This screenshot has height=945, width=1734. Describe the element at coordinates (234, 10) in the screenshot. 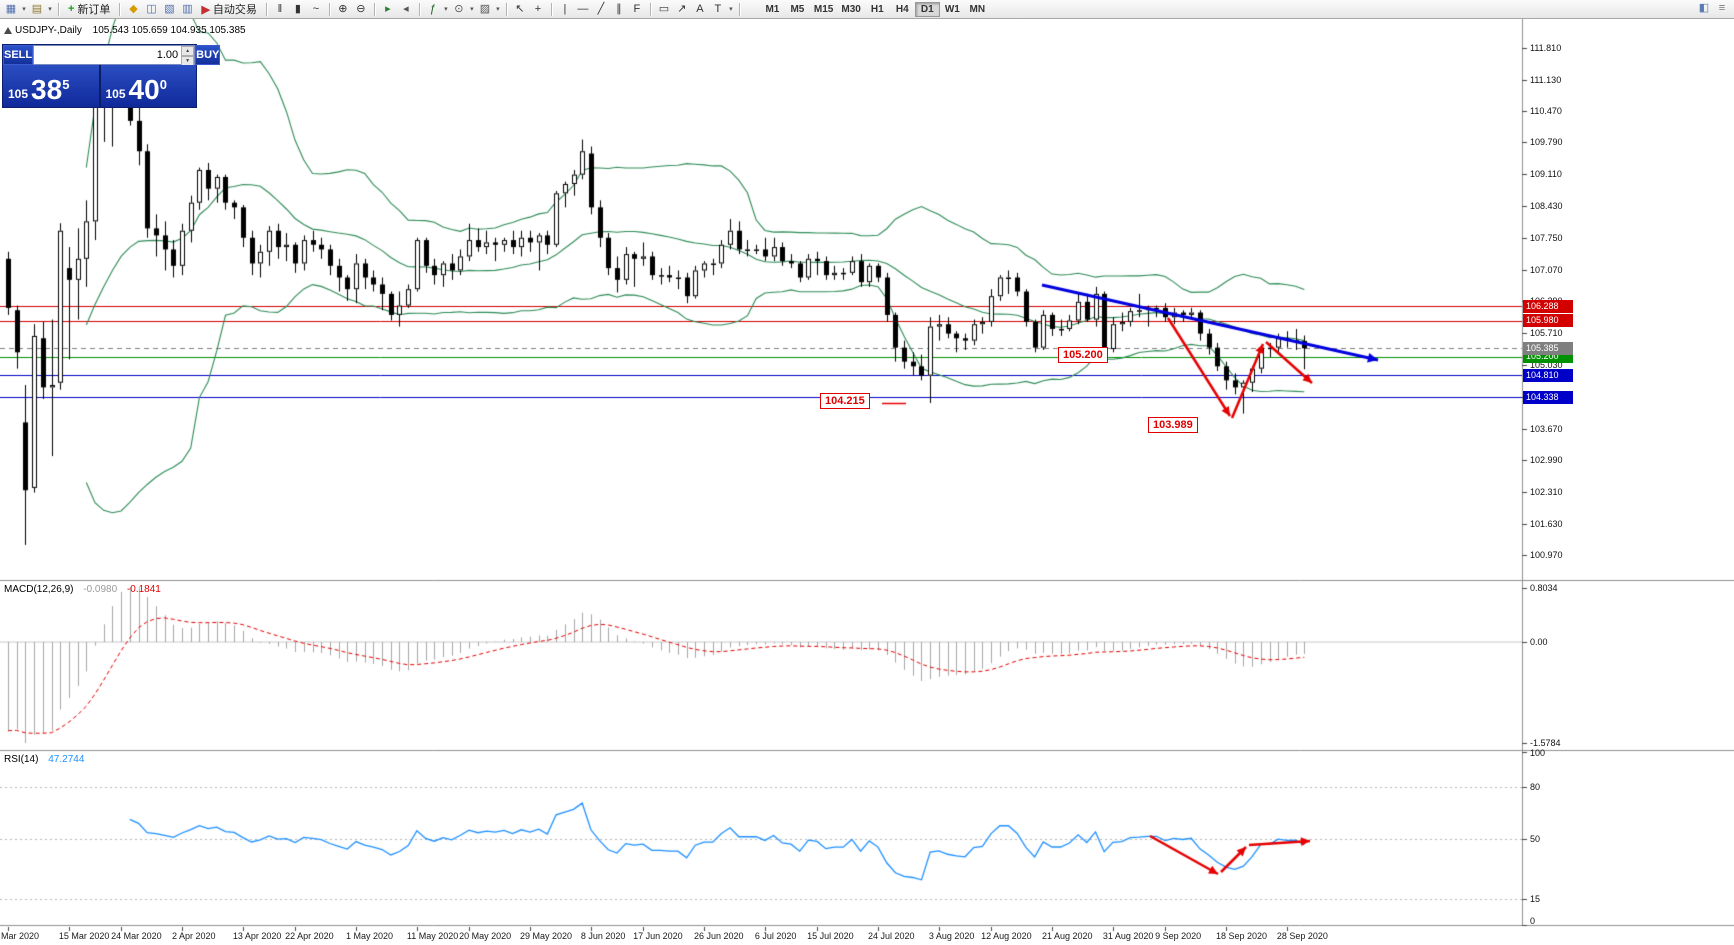

I see `auto-trading-button-label: 自动交易` at that location.